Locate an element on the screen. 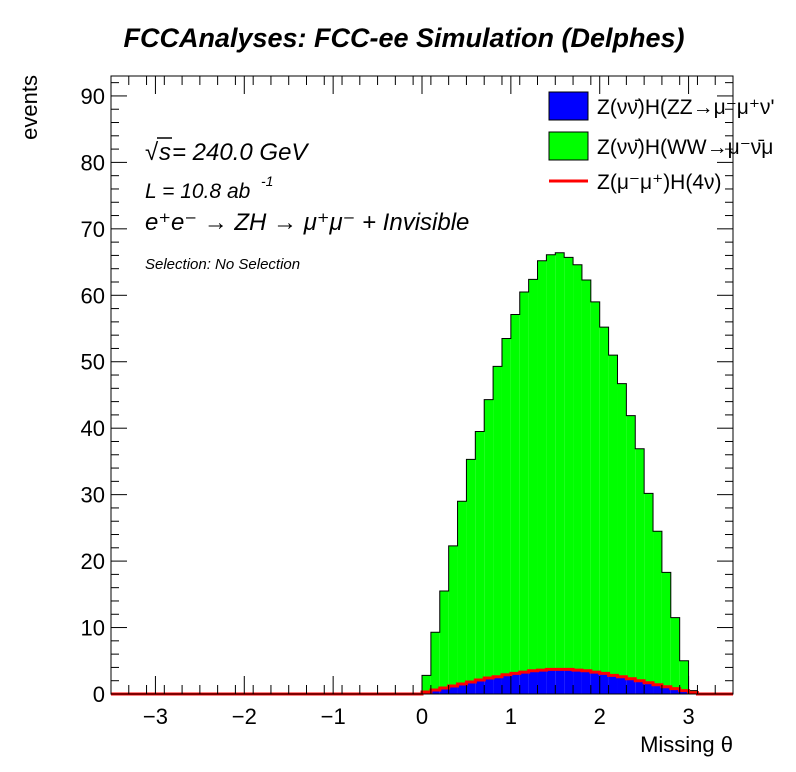 The width and height of the screenshot is (796, 772). y-tick-label: 70 is located at coordinates (93, 229).